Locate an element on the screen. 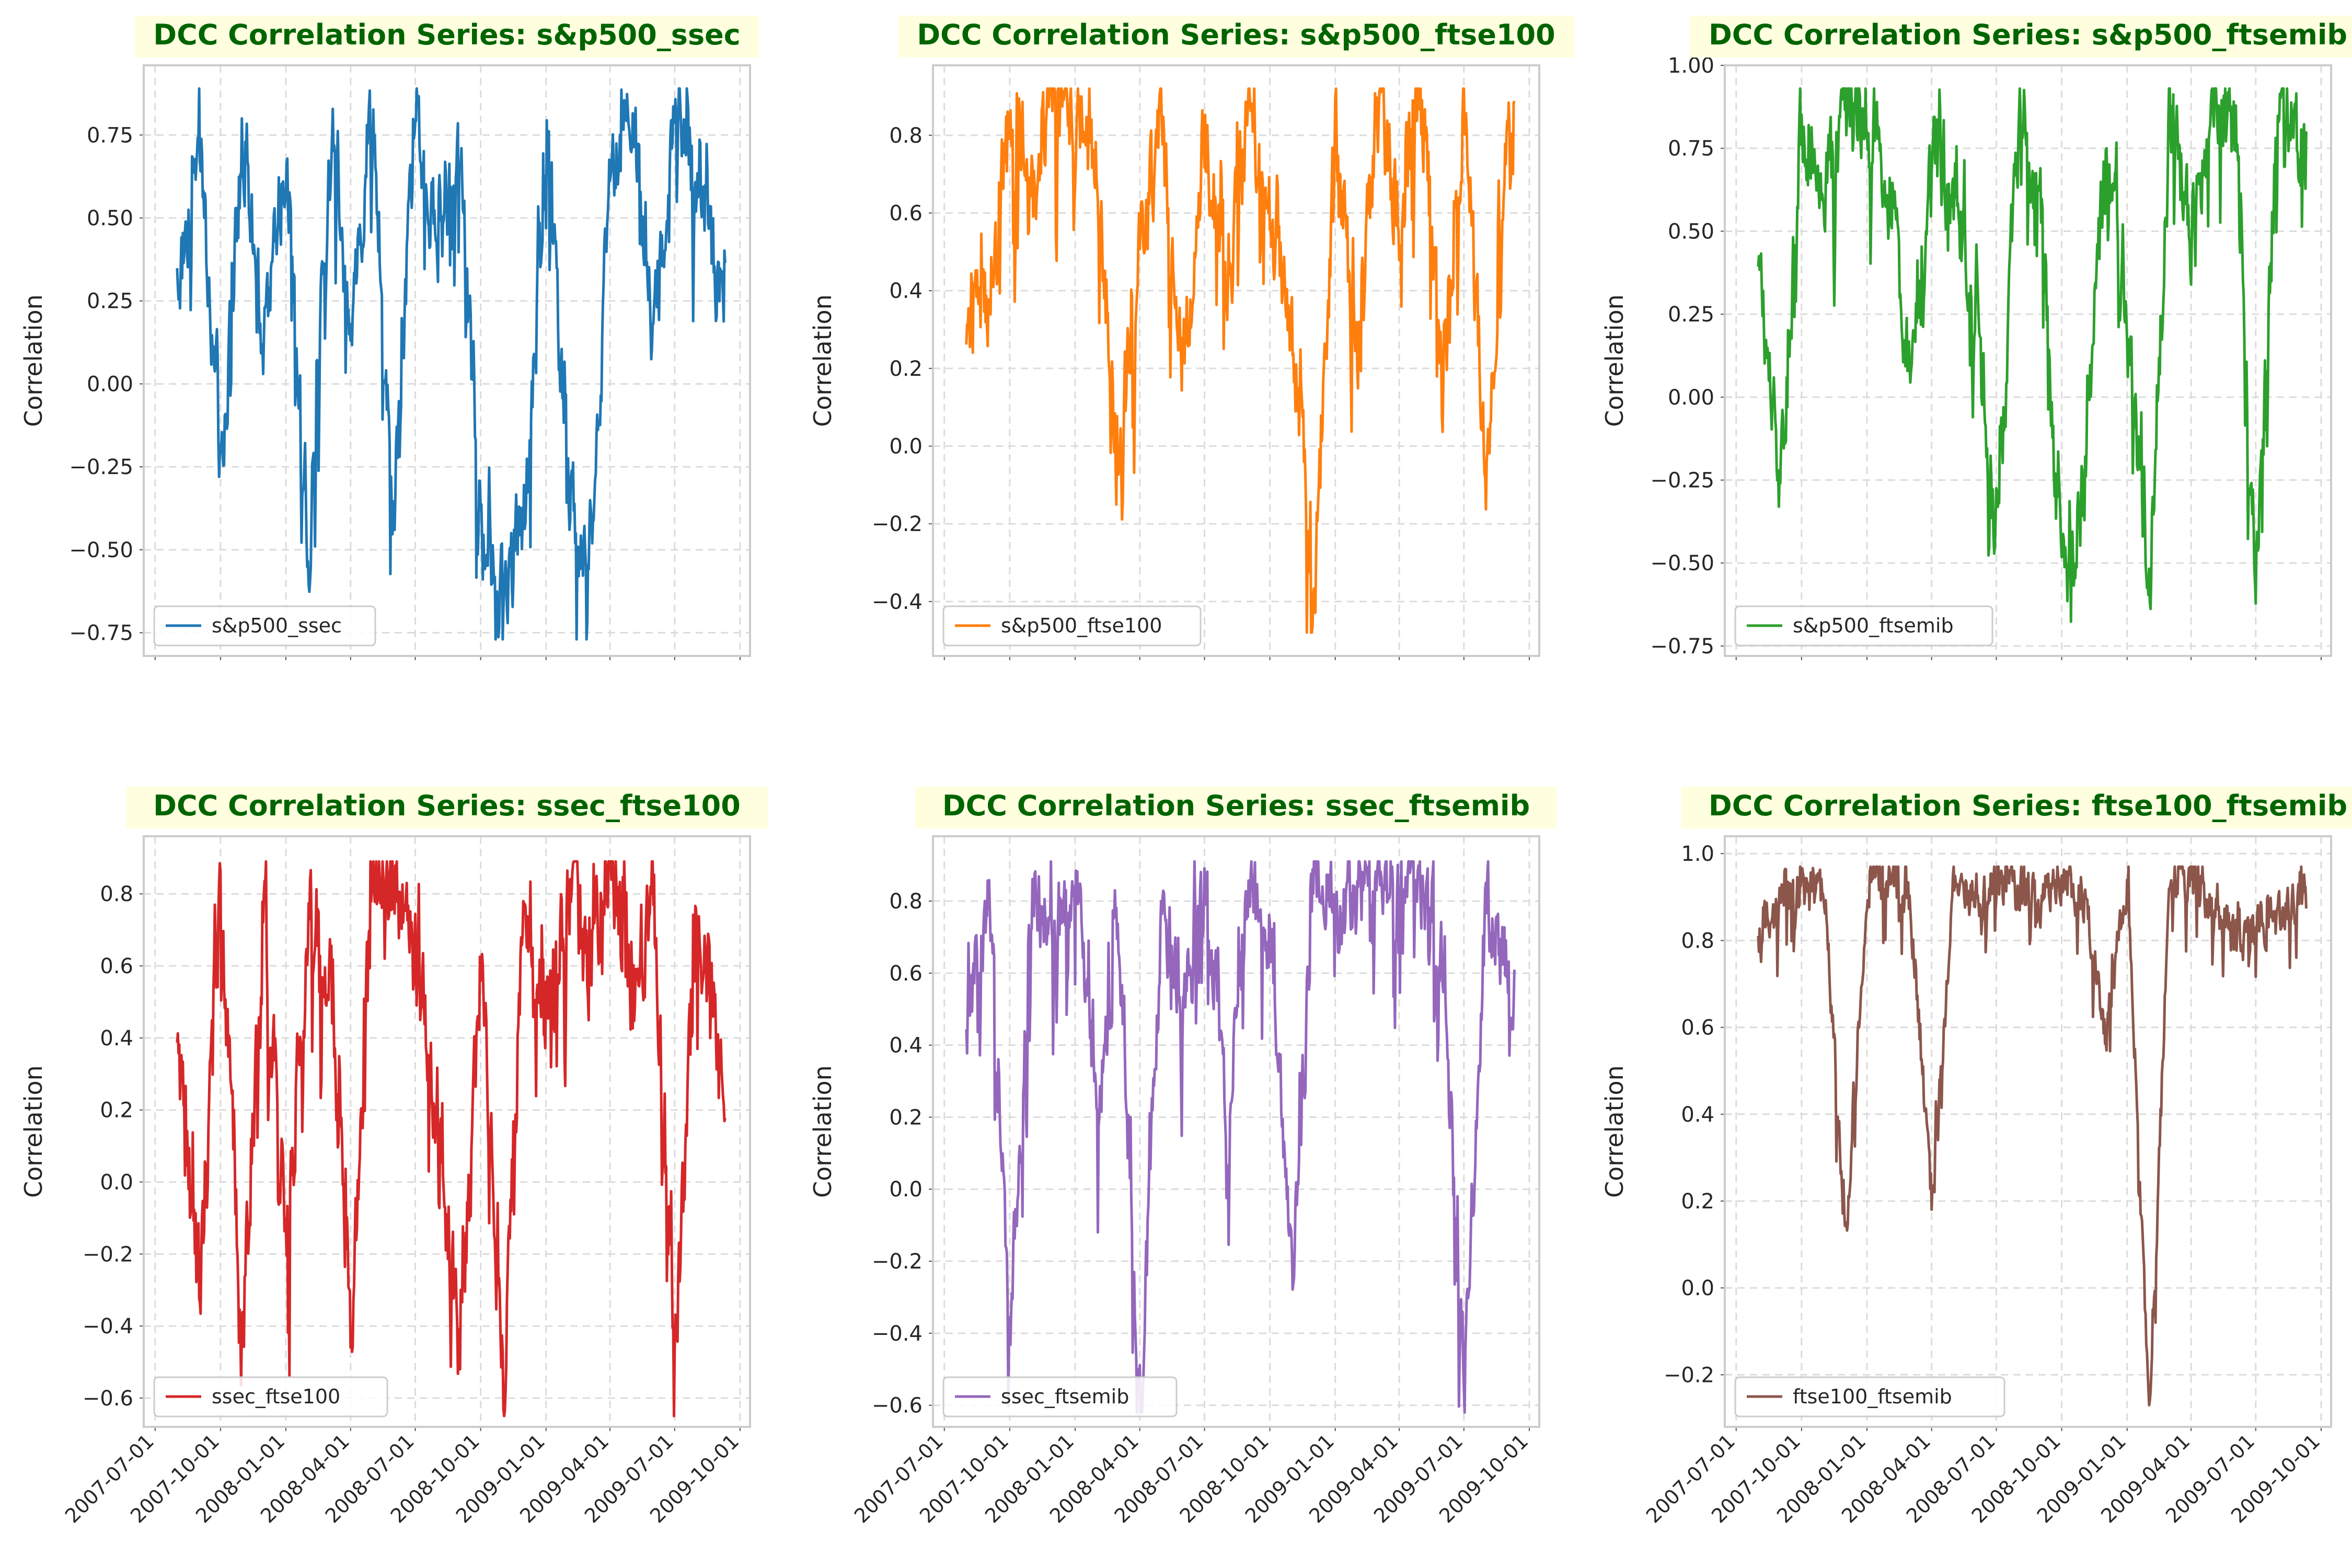  chart-title: DCC Correlation Series: ssec_ftse100 is located at coordinates (447, 805).